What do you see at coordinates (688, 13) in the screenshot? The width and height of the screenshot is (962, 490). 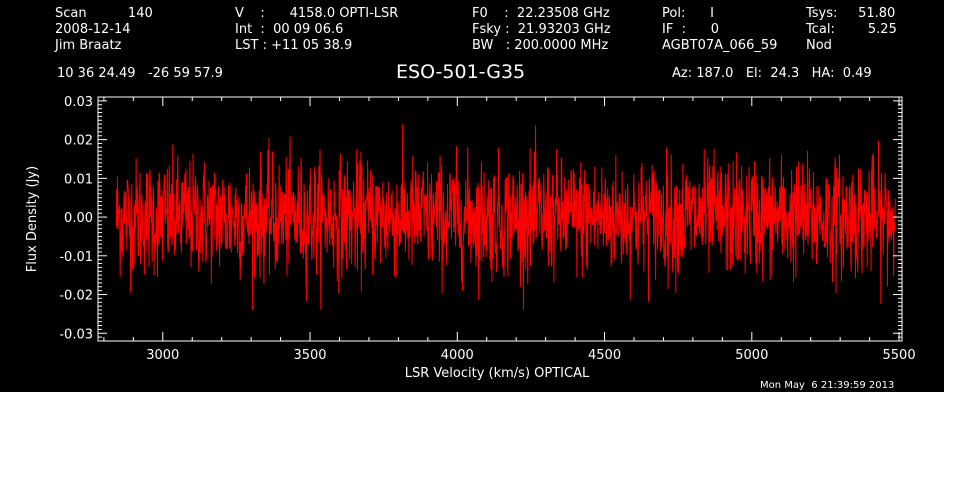 I see `polarization-label: Pol: I` at bounding box center [688, 13].